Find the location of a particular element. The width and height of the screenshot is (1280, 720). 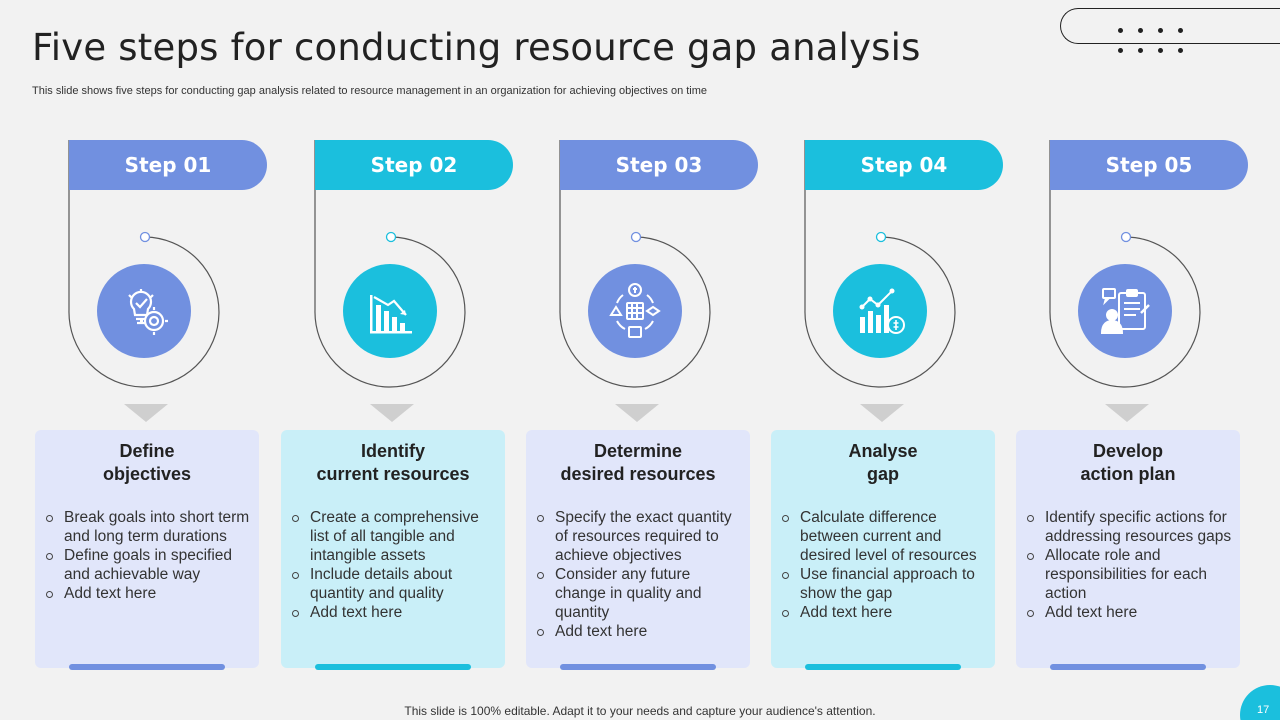

step-card-title: Develop action plan is located at coordinates (1128, 462).